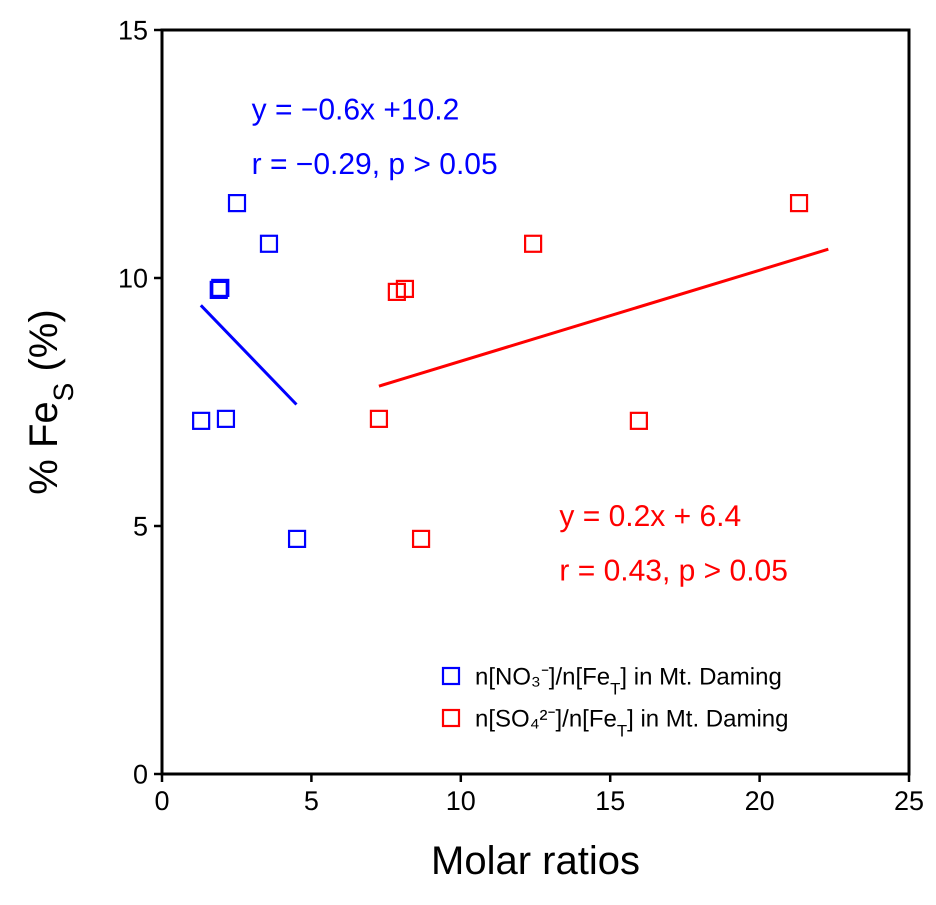 The height and width of the screenshot is (905, 936). Describe the element at coordinates (610, 801) in the screenshot. I see `x-tick-label: 15` at that location.